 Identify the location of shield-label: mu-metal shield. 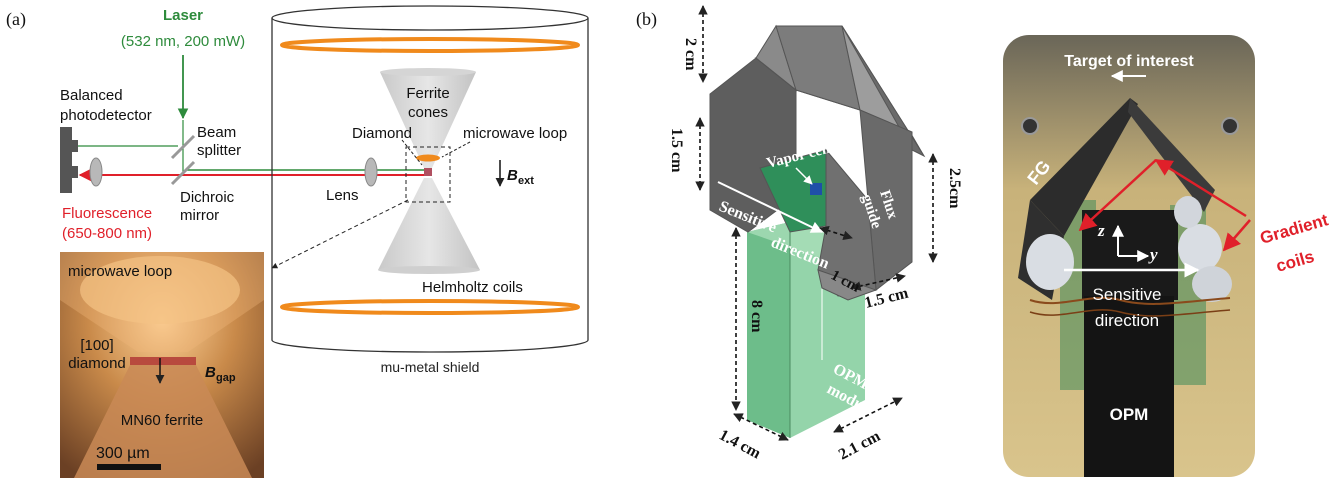
(430, 367).